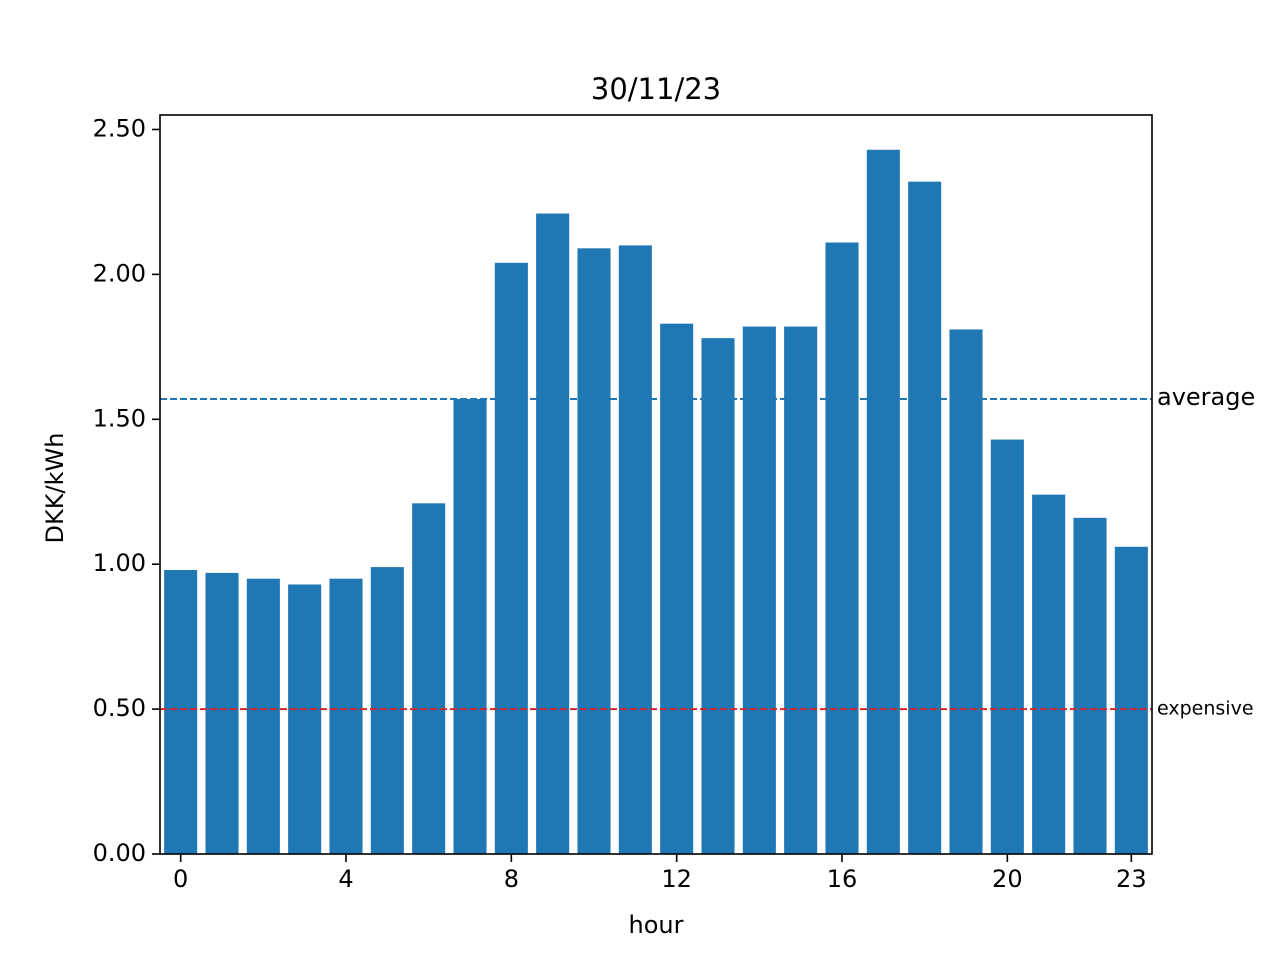 The width and height of the screenshot is (1280, 960). Describe the element at coordinates (119, 273) in the screenshot. I see `y-tick-label-2.00: 2.00` at that location.